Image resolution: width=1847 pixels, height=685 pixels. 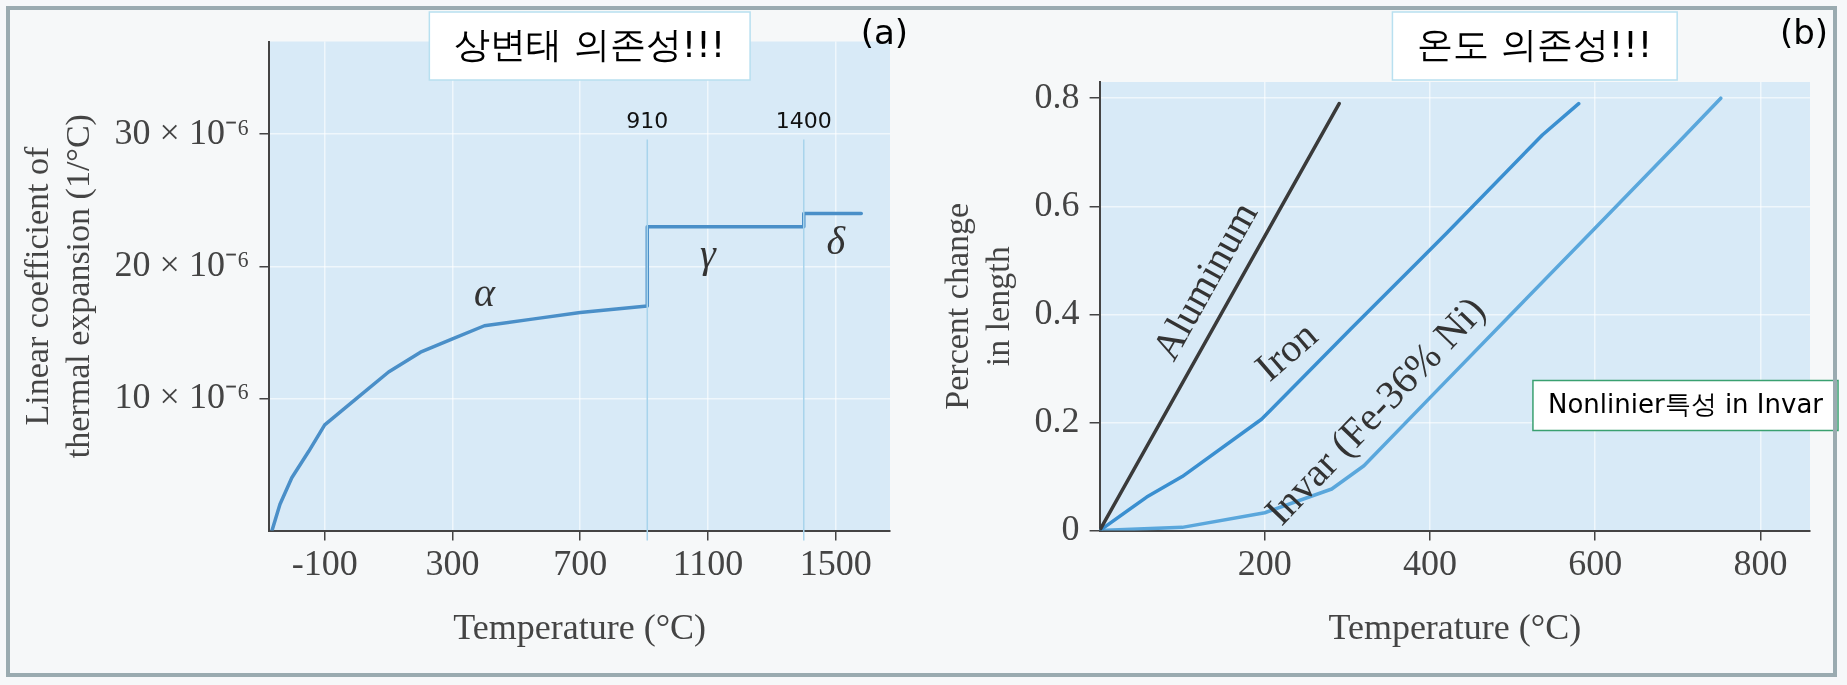 I want to click on annotation: Nonlinier특성 in Invar, so click(x=1685, y=404).